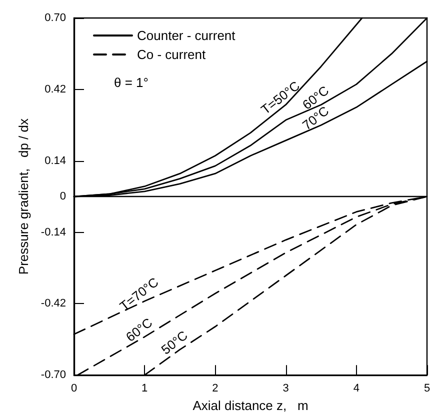  I want to click on y-tick-label: -0.42, so click(53, 304).